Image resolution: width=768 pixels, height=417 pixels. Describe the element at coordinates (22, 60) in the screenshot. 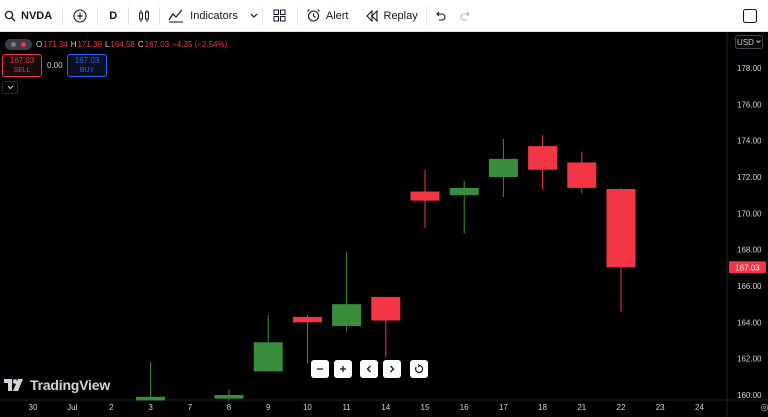

I see `sell-price: 167.03` at that location.